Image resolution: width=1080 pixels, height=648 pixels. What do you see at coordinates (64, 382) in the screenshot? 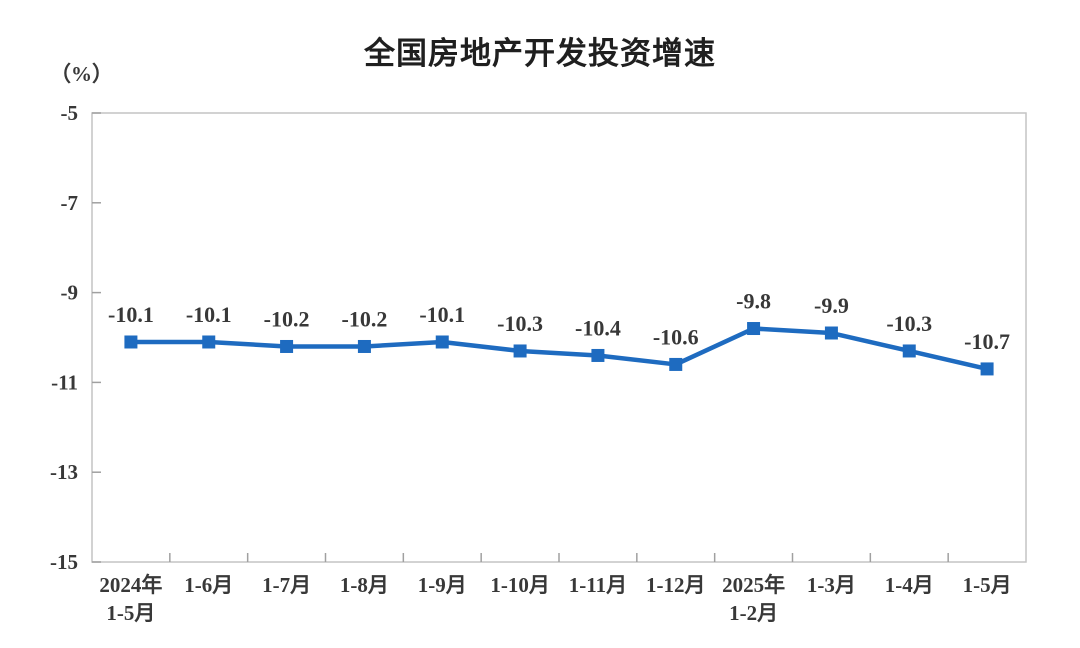
I see `y-axis-tick-label: -11` at bounding box center [64, 382].